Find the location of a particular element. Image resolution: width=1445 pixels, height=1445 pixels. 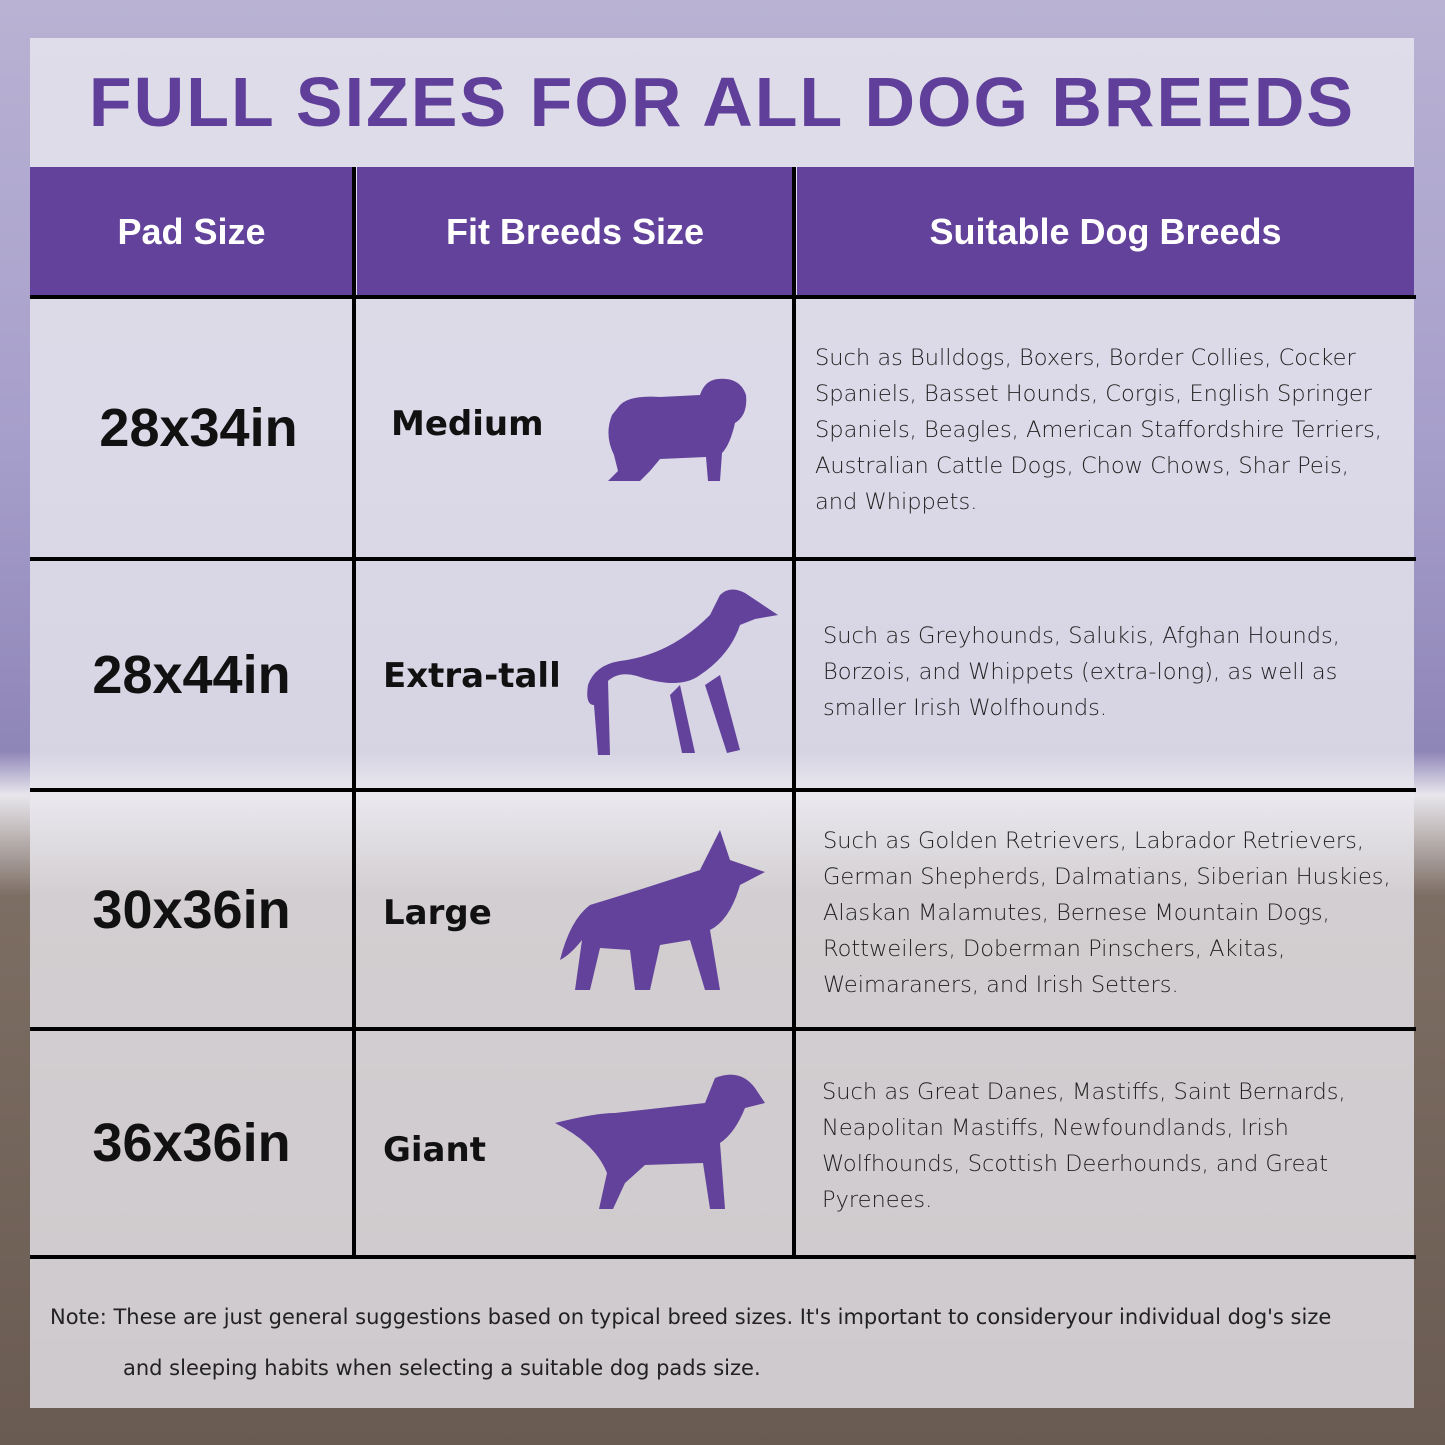

fit-size: Medium is located at coordinates (467, 424).